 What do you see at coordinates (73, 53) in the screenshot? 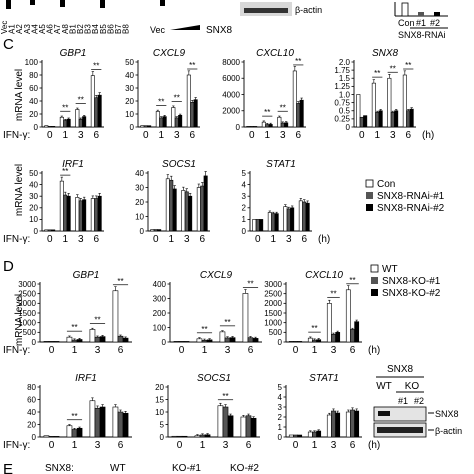
I see `chart-title: GBP1` at bounding box center [73, 53].